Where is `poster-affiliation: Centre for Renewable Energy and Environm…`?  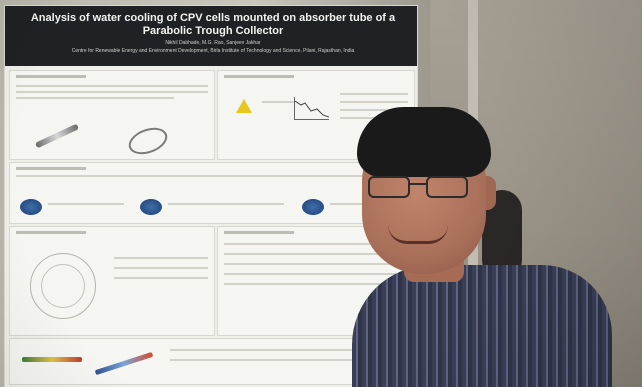 poster-affiliation: Centre for Renewable Energy and Environm… is located at coordinates (213, 51).